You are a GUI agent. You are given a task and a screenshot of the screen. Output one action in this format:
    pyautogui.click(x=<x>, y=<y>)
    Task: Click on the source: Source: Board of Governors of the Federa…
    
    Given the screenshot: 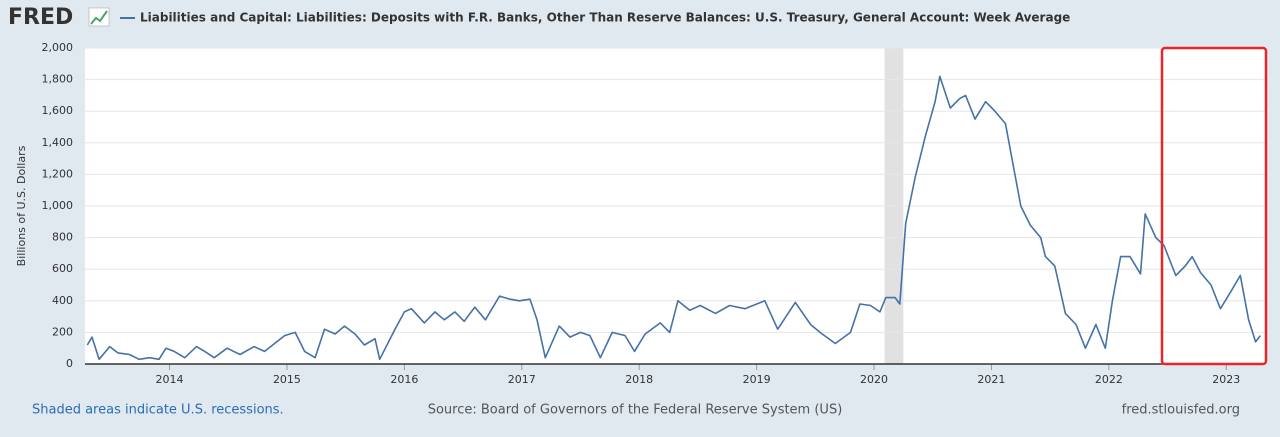 What is the action you would take?
    pyautogui.click(x=635, y=410)
    